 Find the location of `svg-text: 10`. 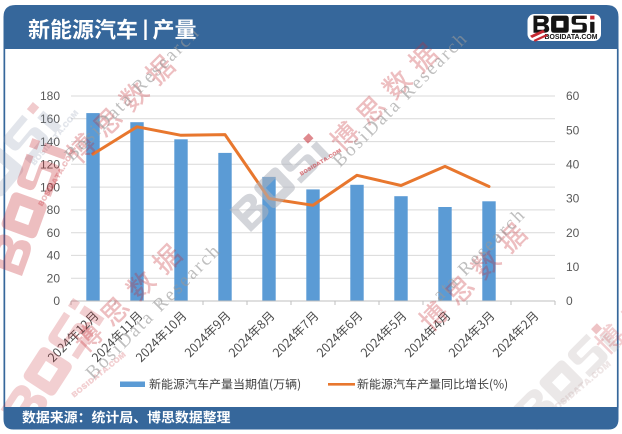

svg-text: 10 is located at coordinates (573, 267).